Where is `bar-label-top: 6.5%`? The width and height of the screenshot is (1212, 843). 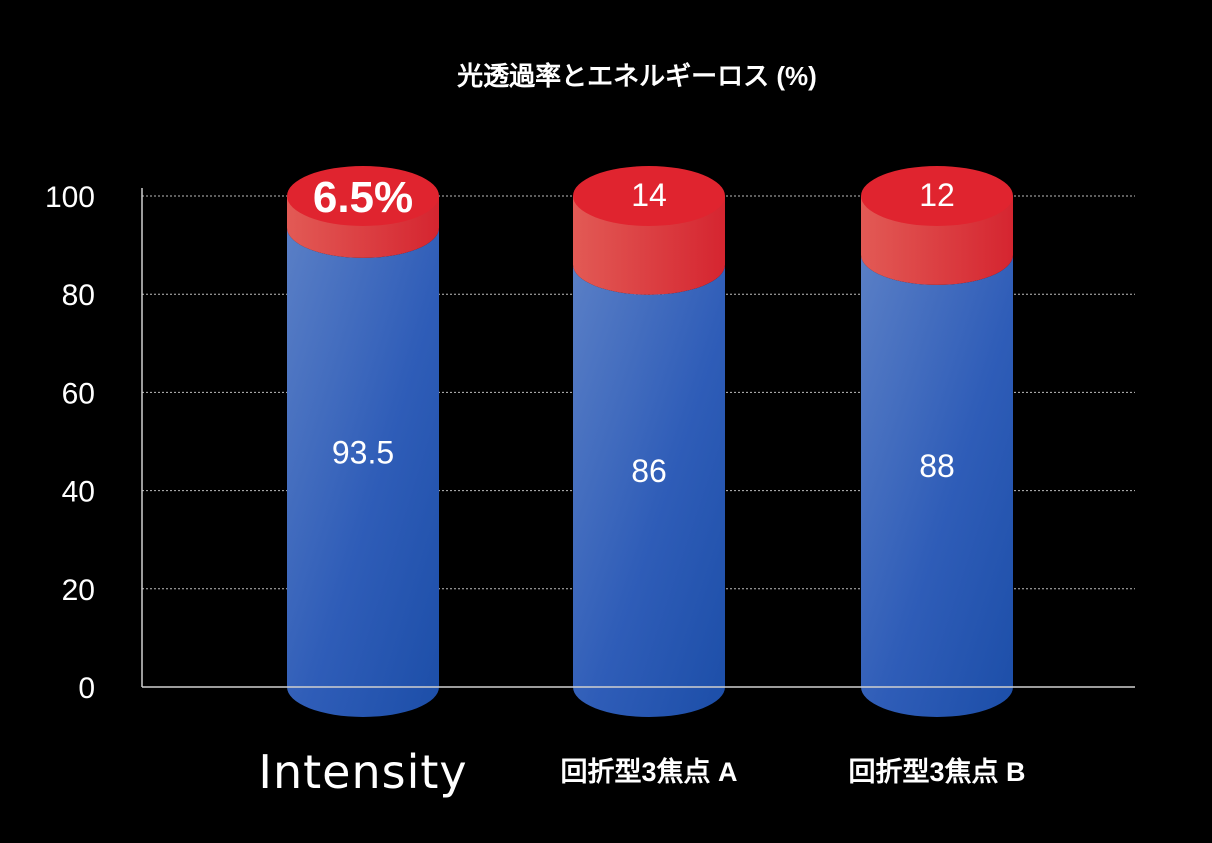
bar-label-top: 6.5% is located at coordinates (363, 197).